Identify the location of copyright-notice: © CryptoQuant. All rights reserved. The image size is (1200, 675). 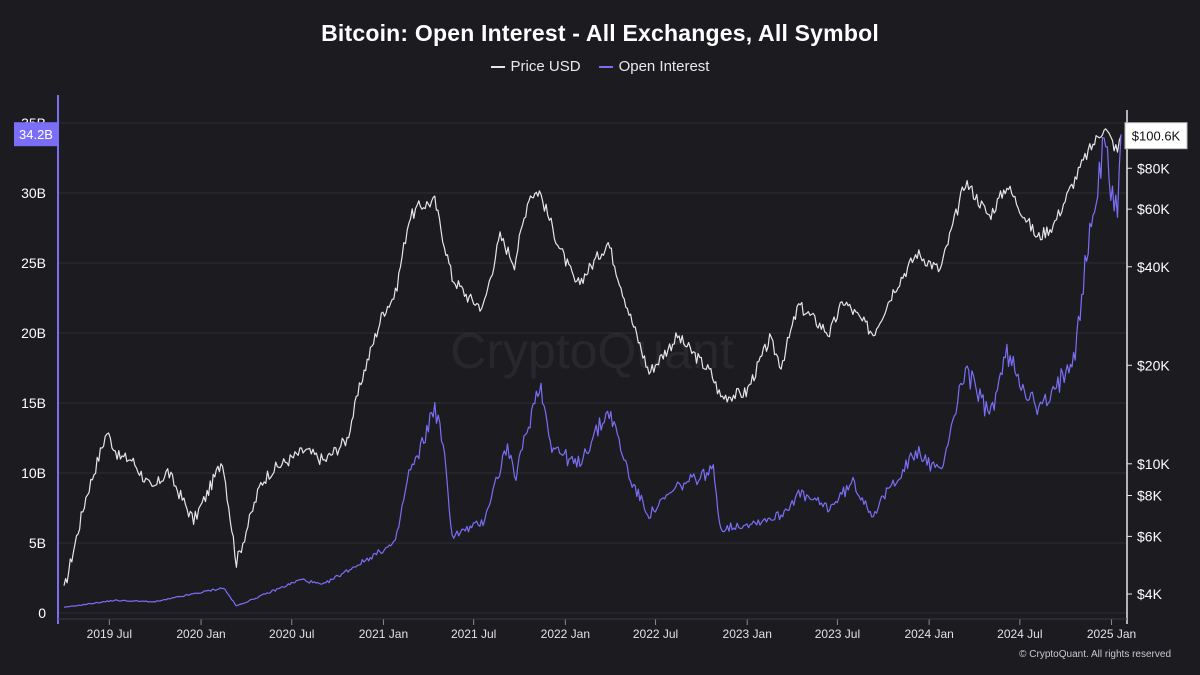
(1095, 654).